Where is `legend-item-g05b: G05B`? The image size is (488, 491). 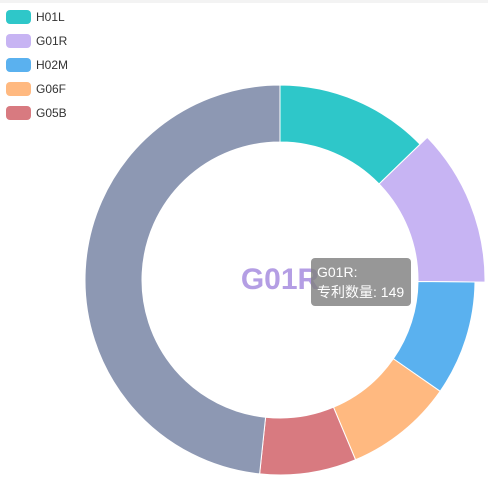
legend-item-g05b: G05B is located at coordinates (37, 113).